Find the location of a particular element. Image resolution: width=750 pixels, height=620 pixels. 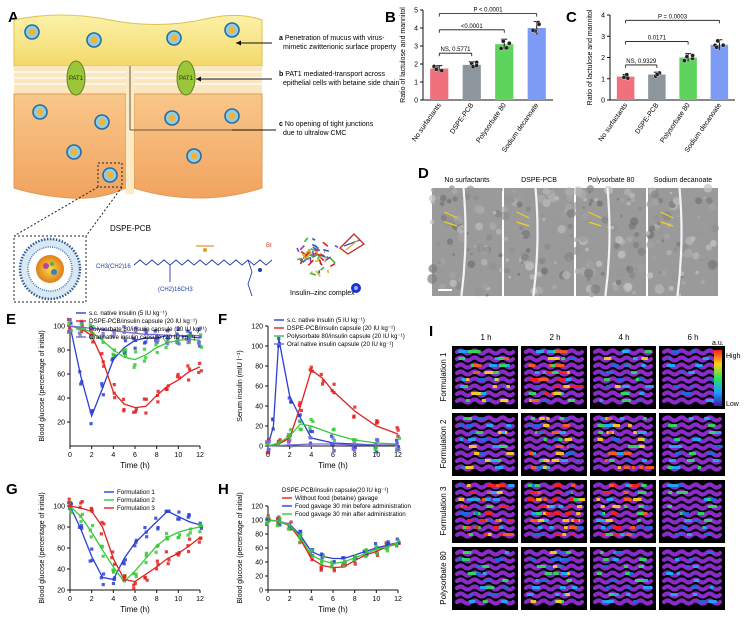

legend-label: Formulation 1 is located at coordinates (136, 492).